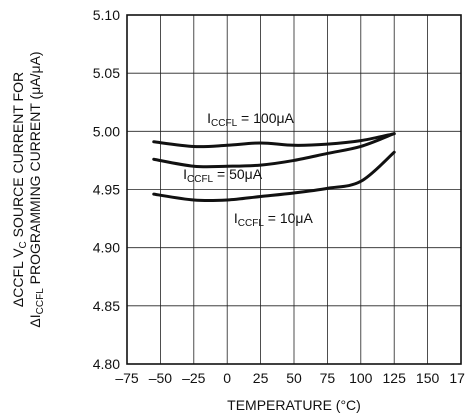 This screenshot has width=465, height=418. I want to click on series-lines, so click(274, 167).